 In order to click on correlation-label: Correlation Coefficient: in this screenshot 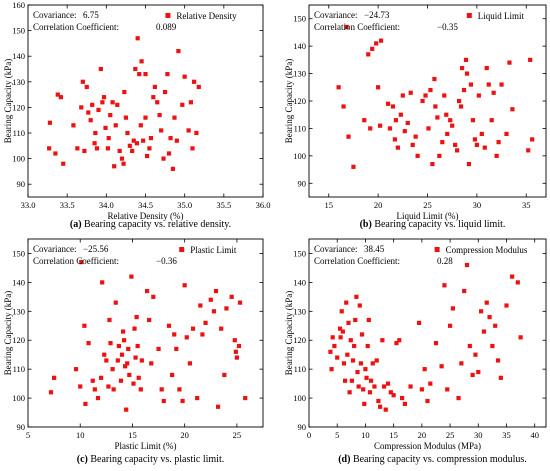, I will do `click(357, 27)`.